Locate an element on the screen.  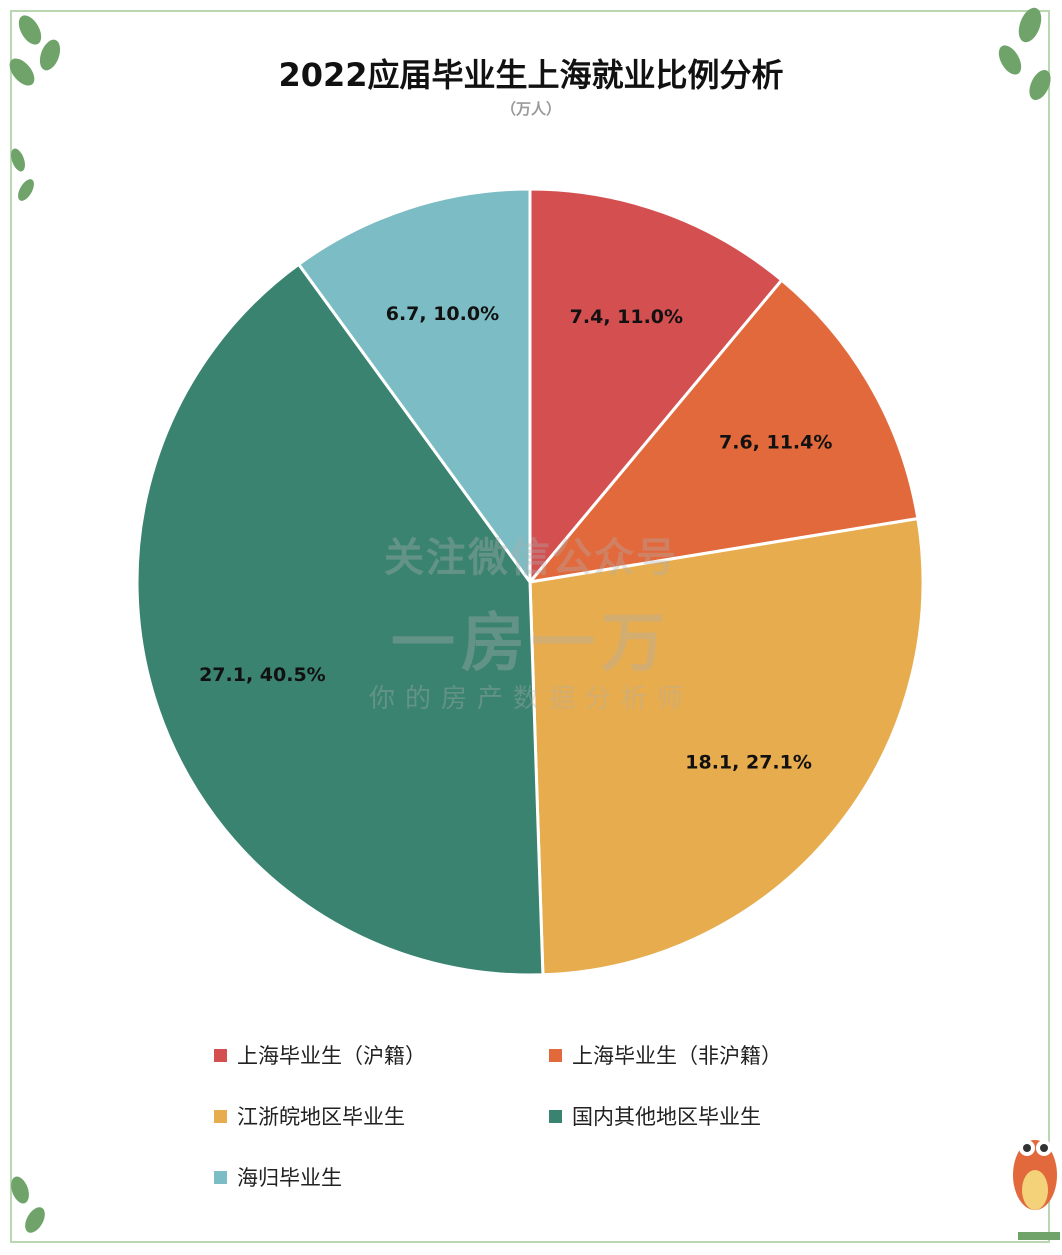
legend-item-2: 上海毕业生（非沪籍） is located at coordinates (665, 1055).